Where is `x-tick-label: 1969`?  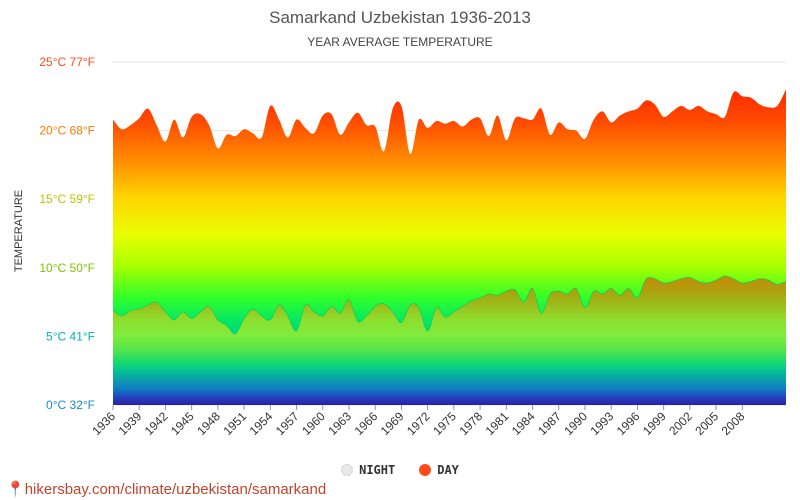 x-tick-label: 1969 is located at coordinates (392, 423).